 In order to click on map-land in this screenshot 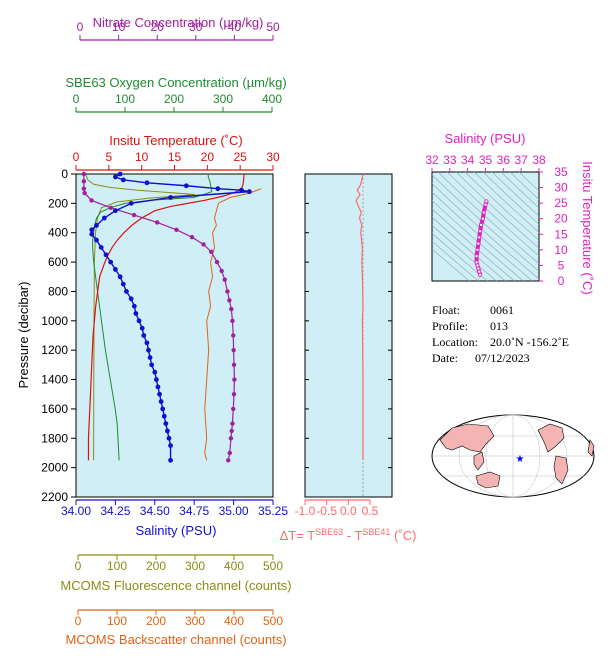, I will do `click(517, 456)`.